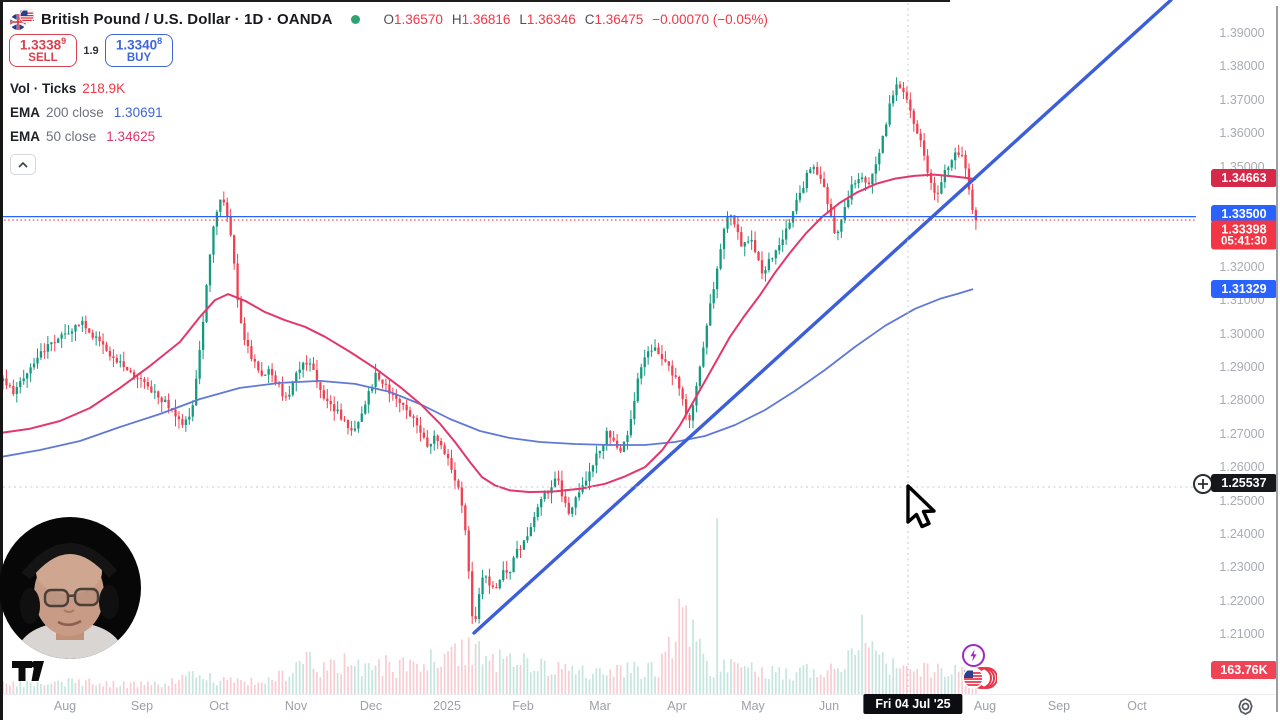 The height and width of the screenshot is (720, 1280). I want to click on countdown-timer: 05:41:30, so click(1244, 241).